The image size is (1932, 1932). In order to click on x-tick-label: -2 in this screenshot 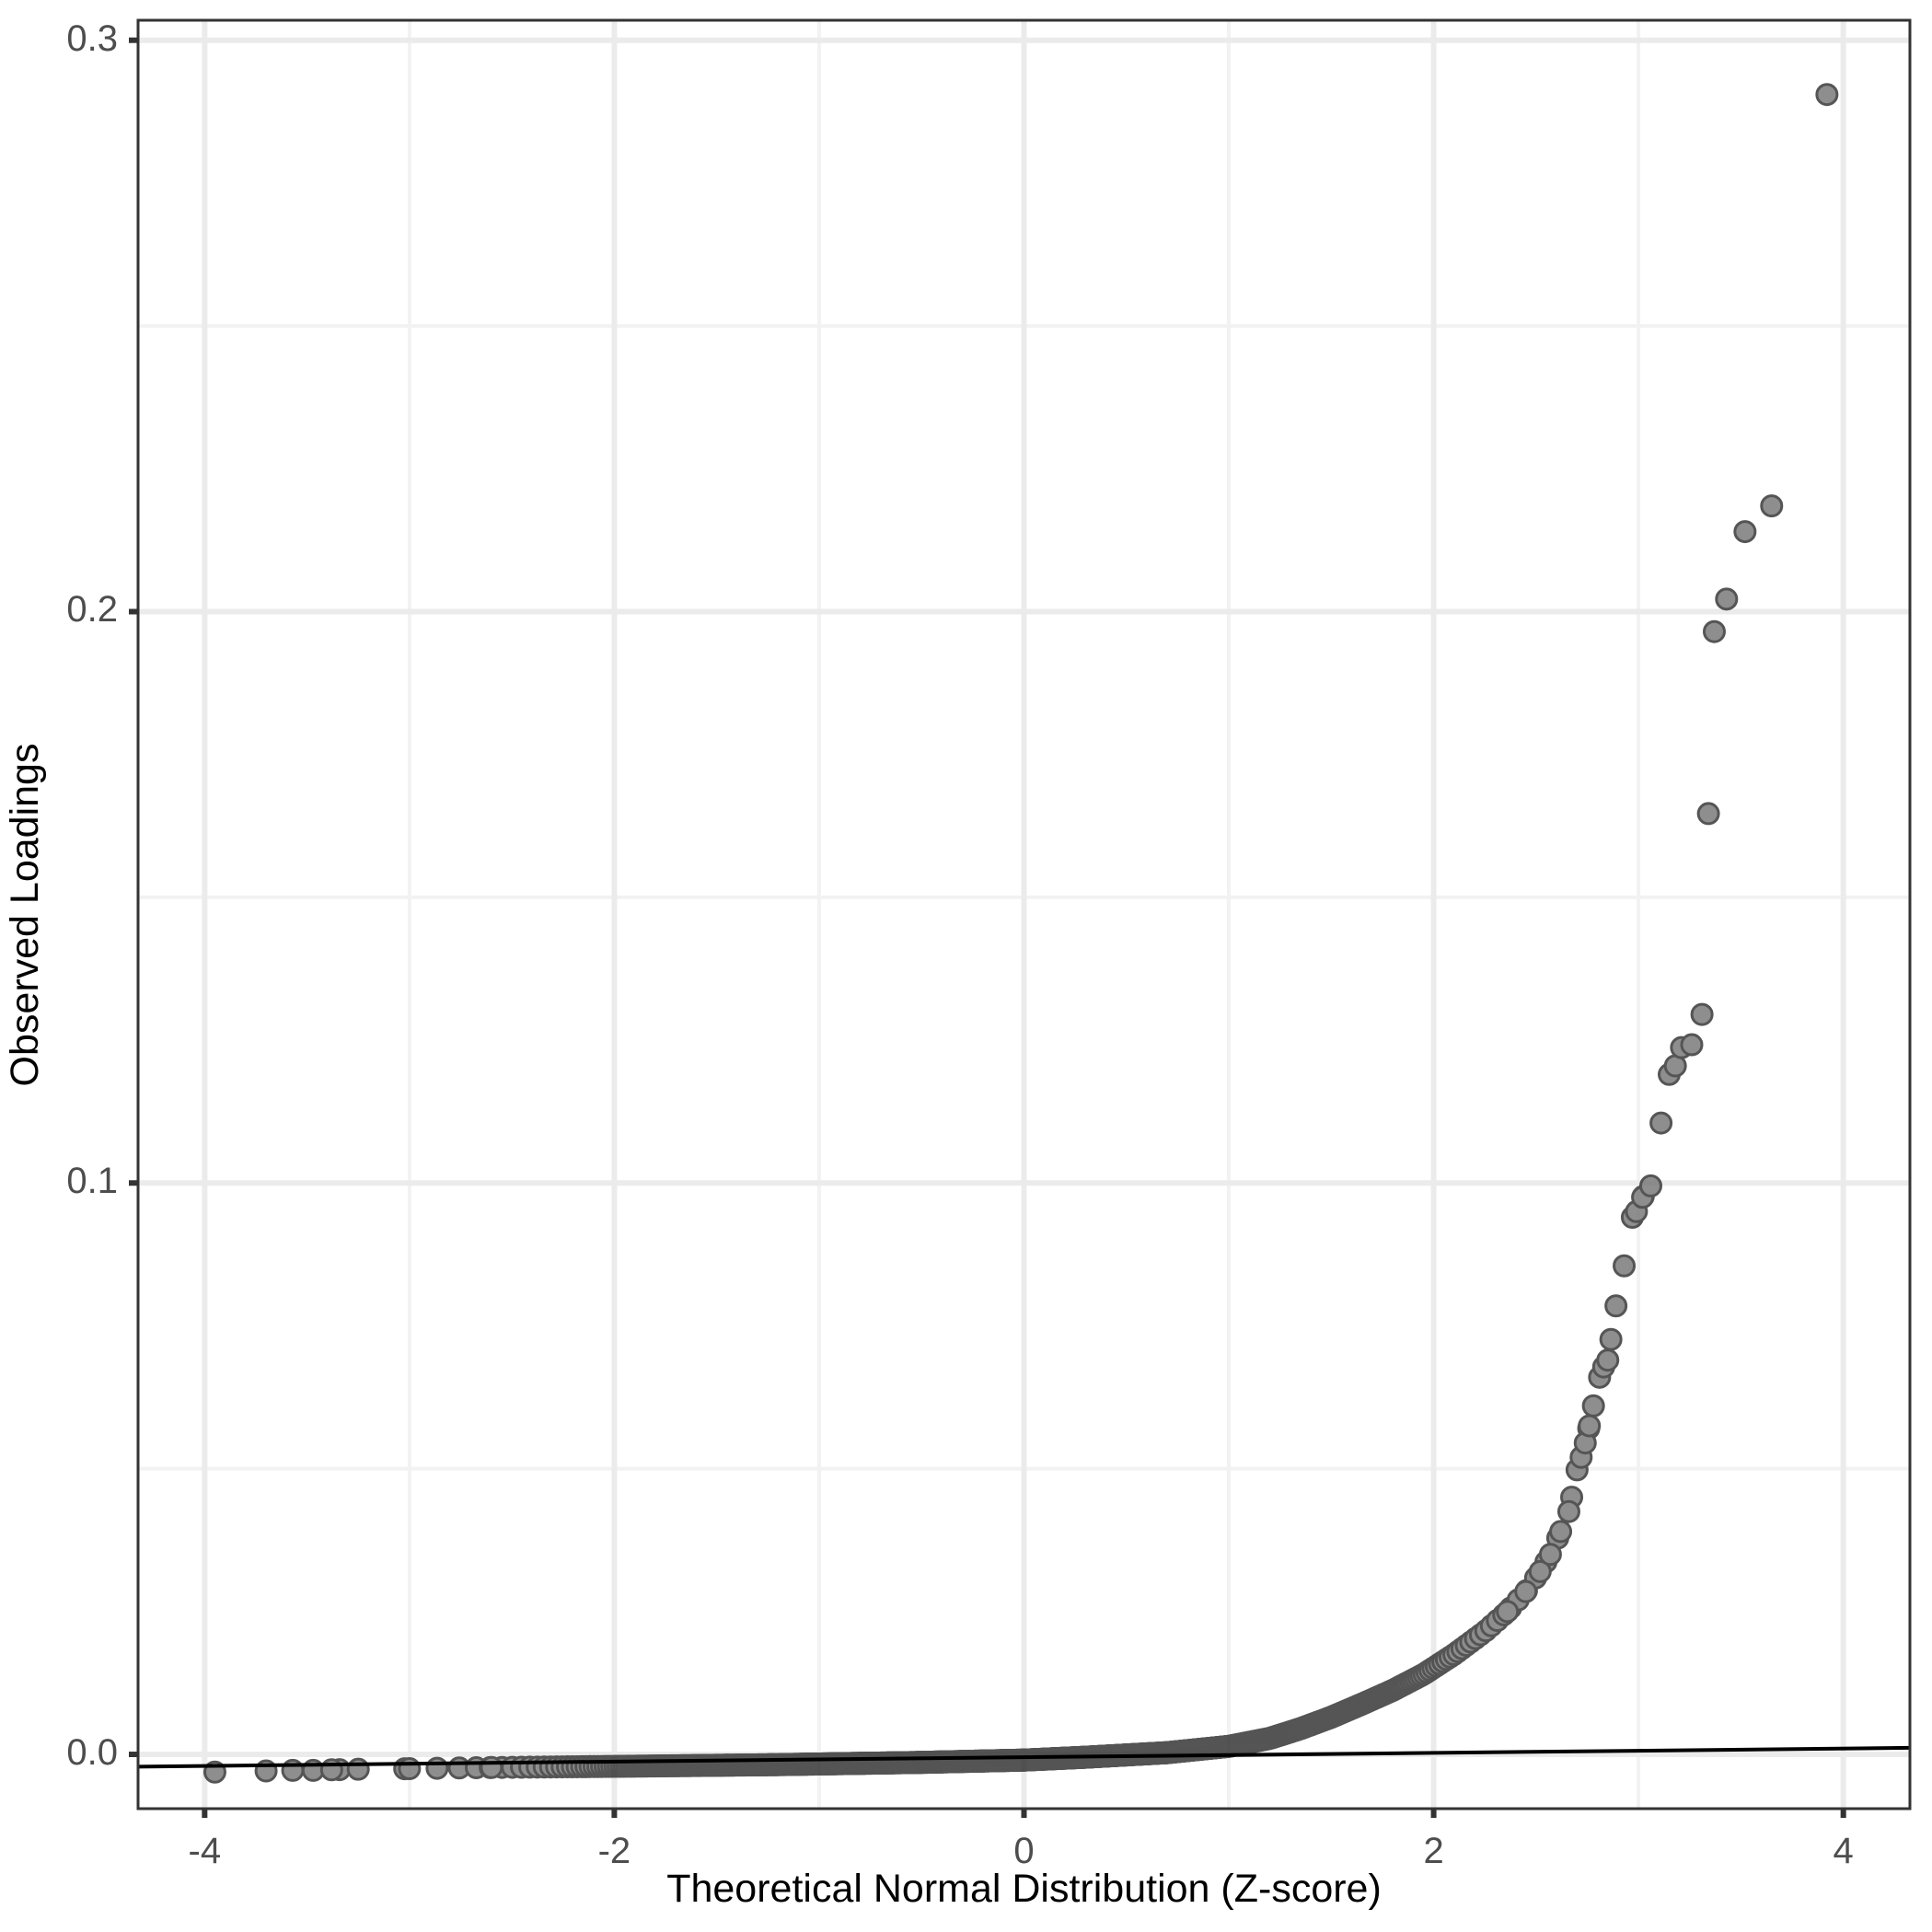, I will do `click(614, 1851)`.